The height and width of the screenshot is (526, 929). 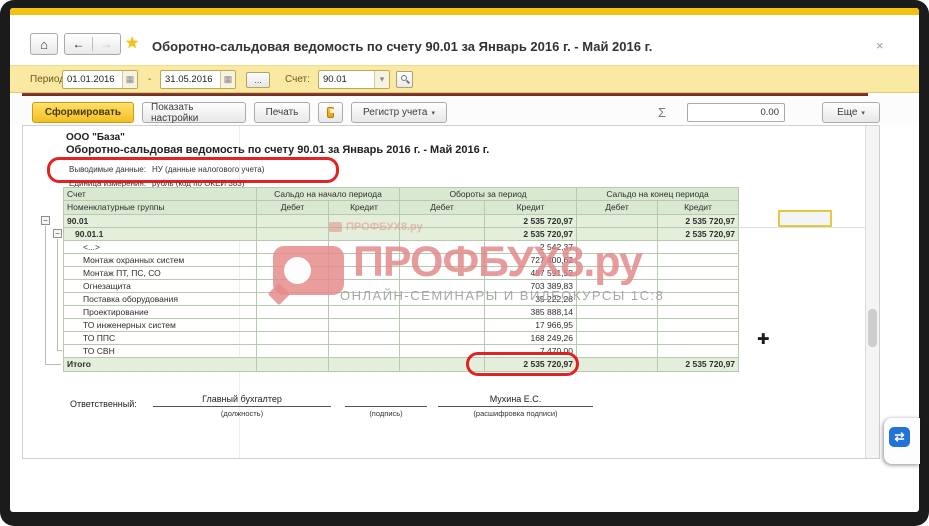 I want to click on table-row: ТО инженерных систем 17 966,95, so click(x=401, y=325).